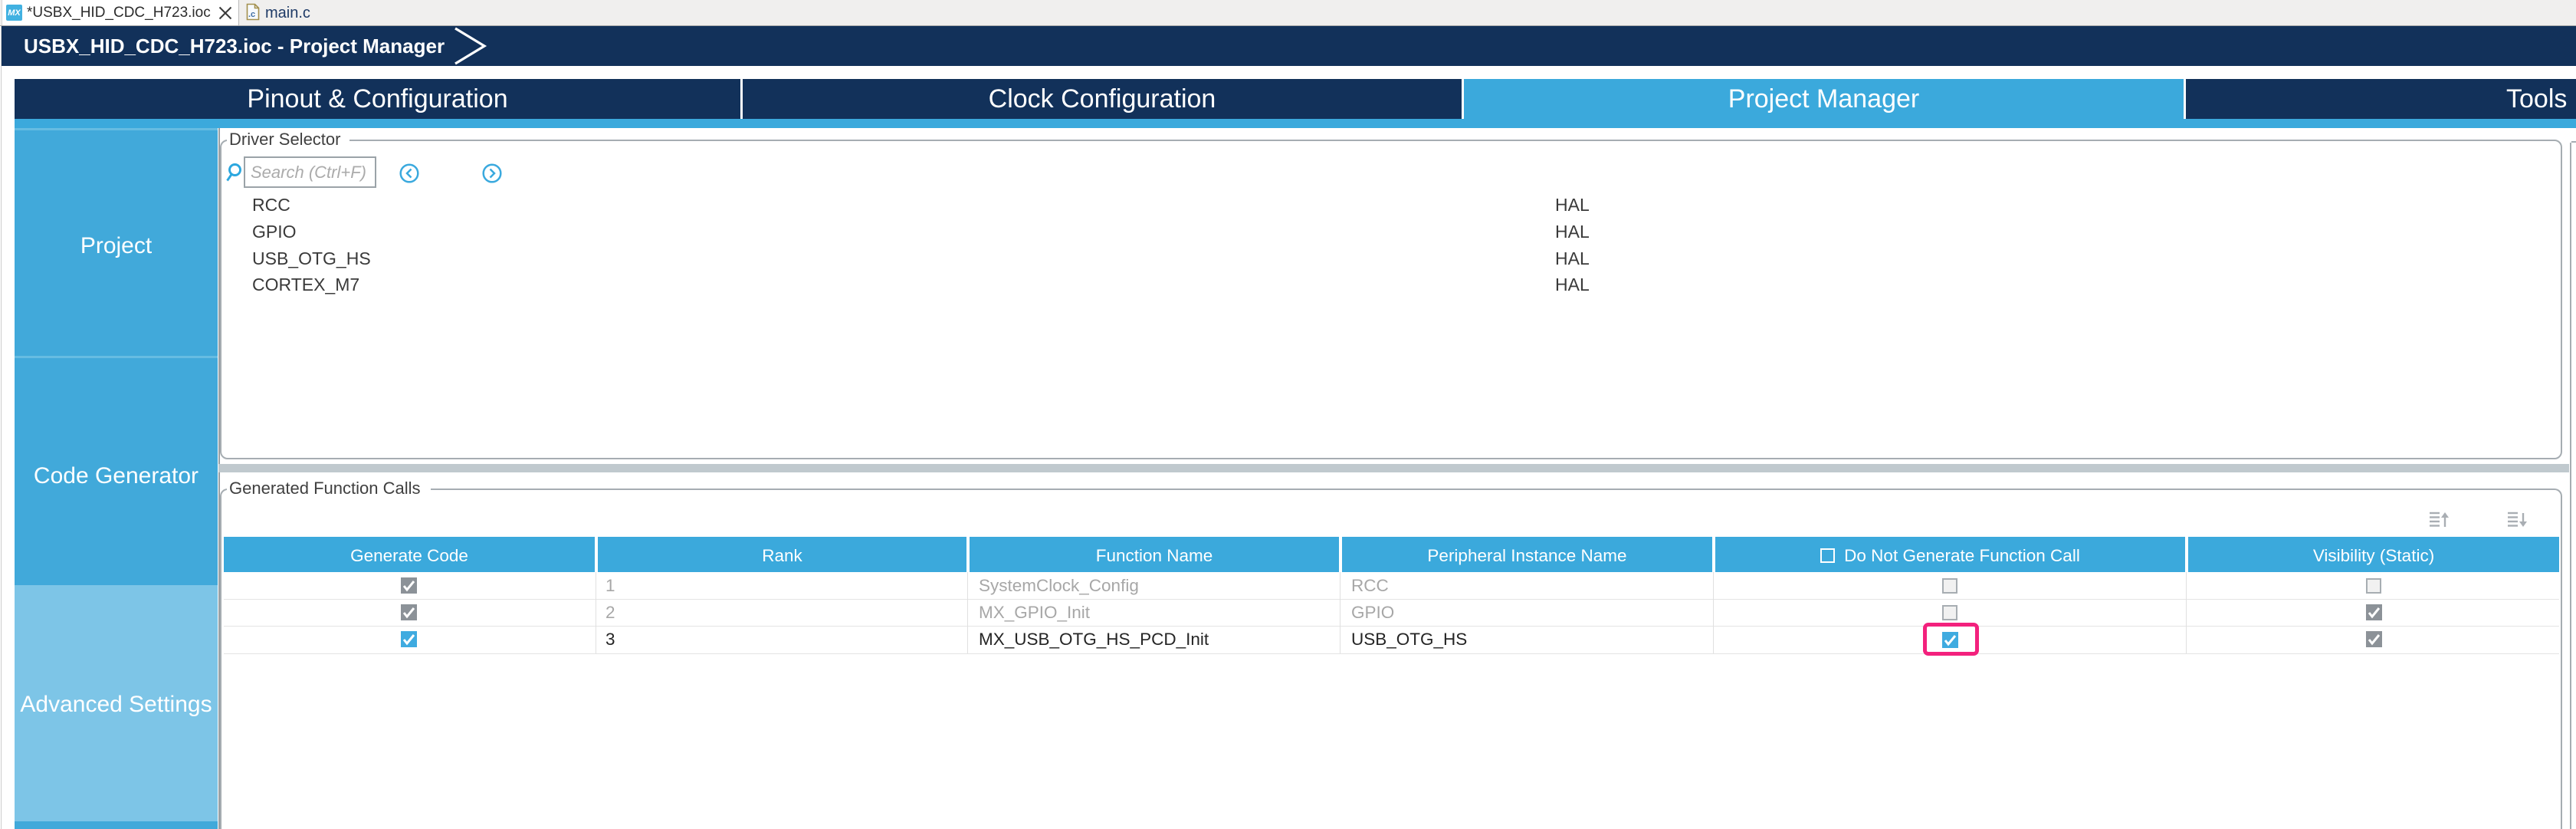 The image size is (2576, 829). I want to click on svg-text: .c, so click(251, 15).